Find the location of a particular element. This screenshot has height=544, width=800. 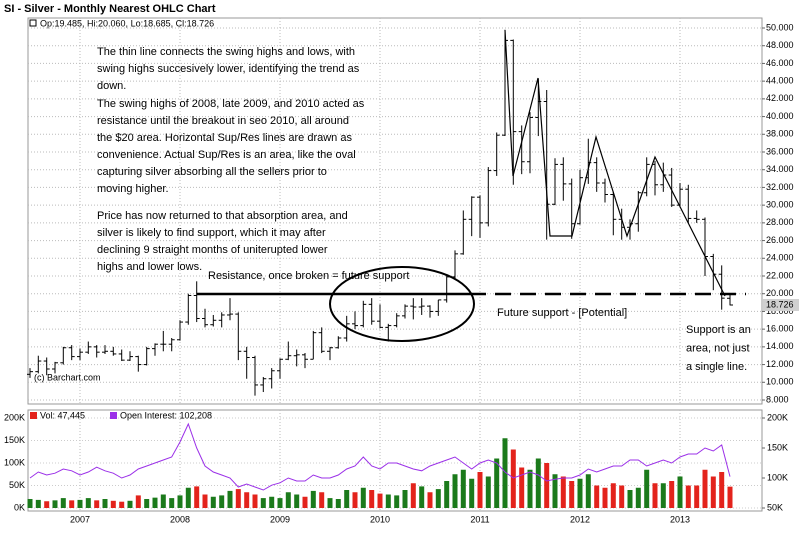

y-tick-label: 26.000 is located at coordinates (780, 240).